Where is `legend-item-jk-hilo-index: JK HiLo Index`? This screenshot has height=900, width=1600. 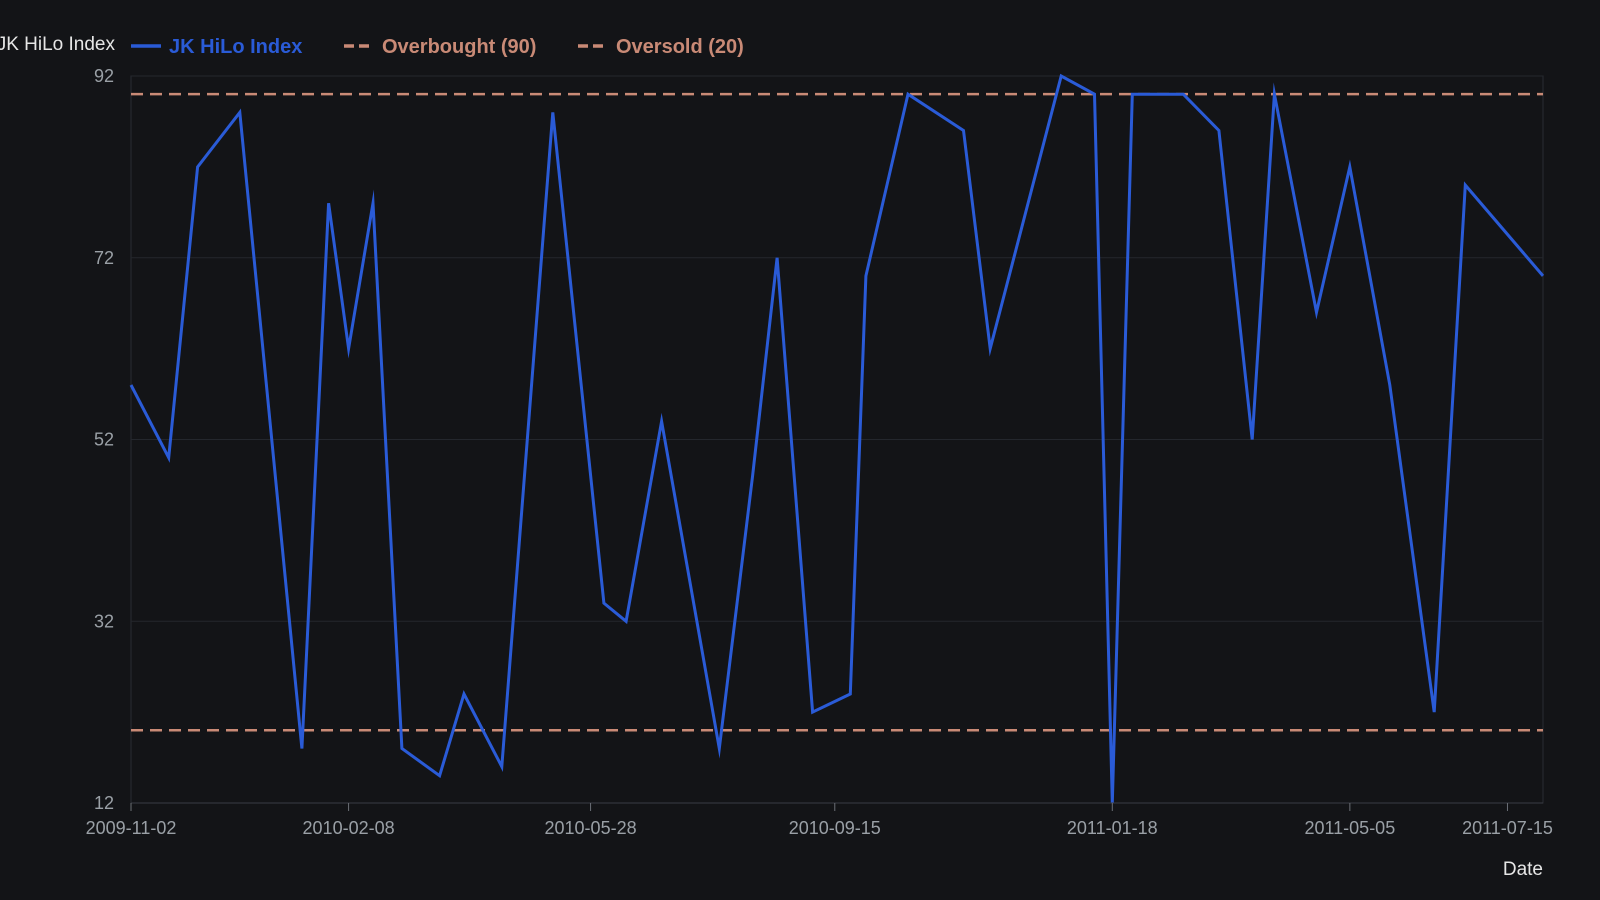 legend-item-jk-hilo-index: JK HiLo Index is located at coordinates (216, 47).